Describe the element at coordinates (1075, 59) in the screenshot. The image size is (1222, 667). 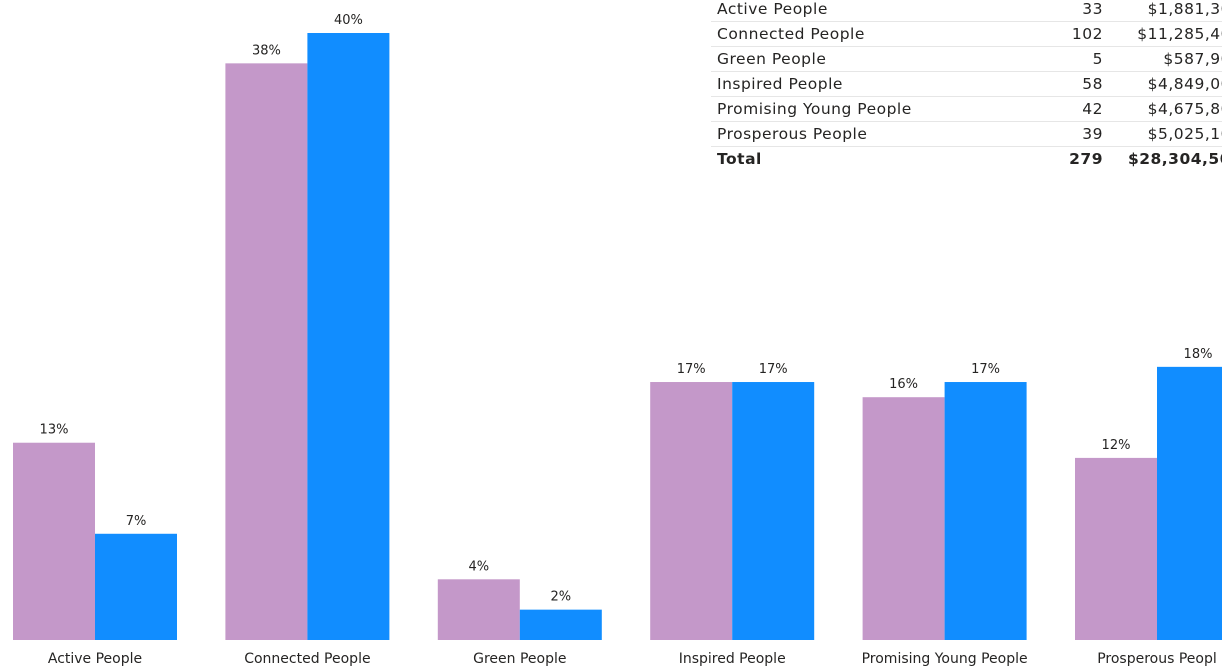
I see `table-cell-count: 5` at that location.